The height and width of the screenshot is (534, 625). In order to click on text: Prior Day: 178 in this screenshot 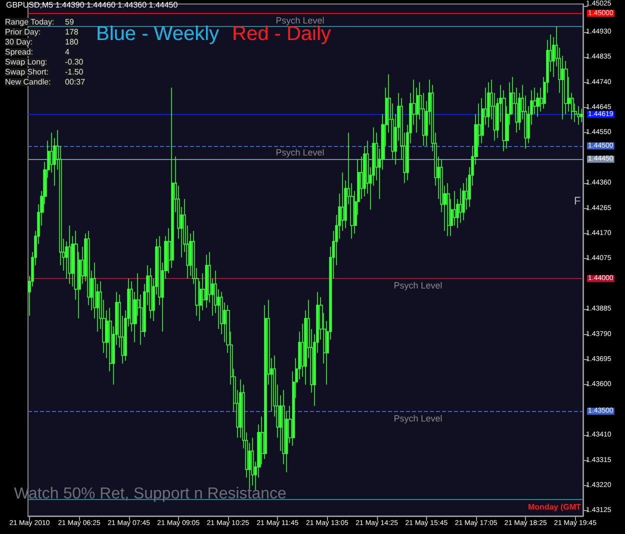, I will do `click(41, 32)`.